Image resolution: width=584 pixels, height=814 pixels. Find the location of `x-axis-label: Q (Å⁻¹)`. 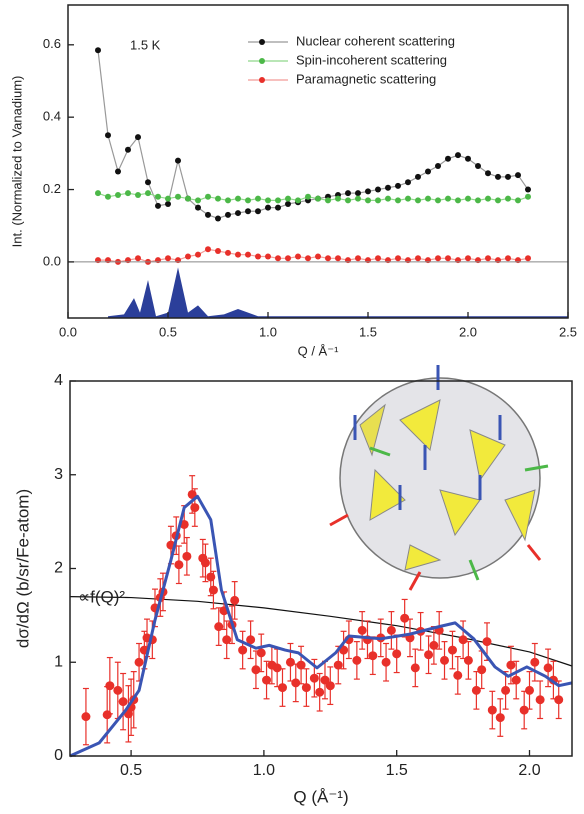

x-axis-label: Q (Å⁻¹) is located at coordinates (320, 796).